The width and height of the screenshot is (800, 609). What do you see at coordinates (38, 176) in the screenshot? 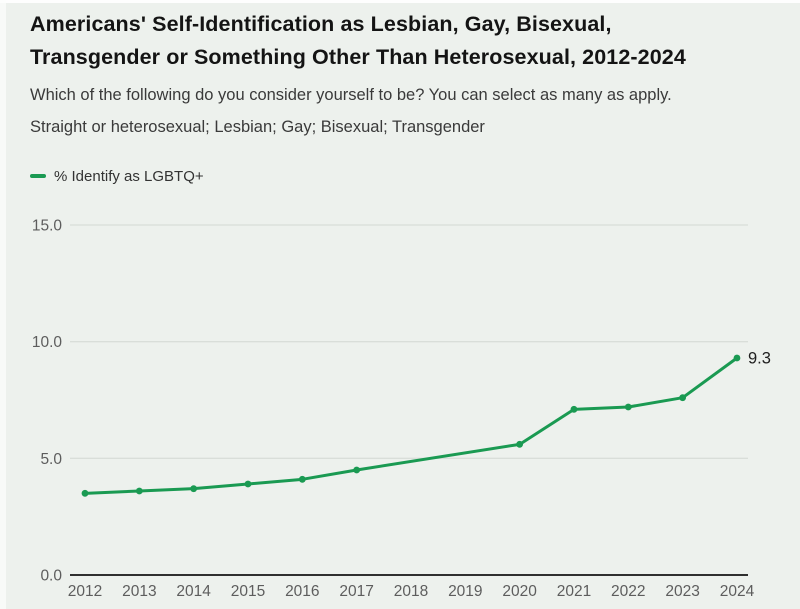
I see `legend-line-swatch-icon` at bounding box center [38, 176].